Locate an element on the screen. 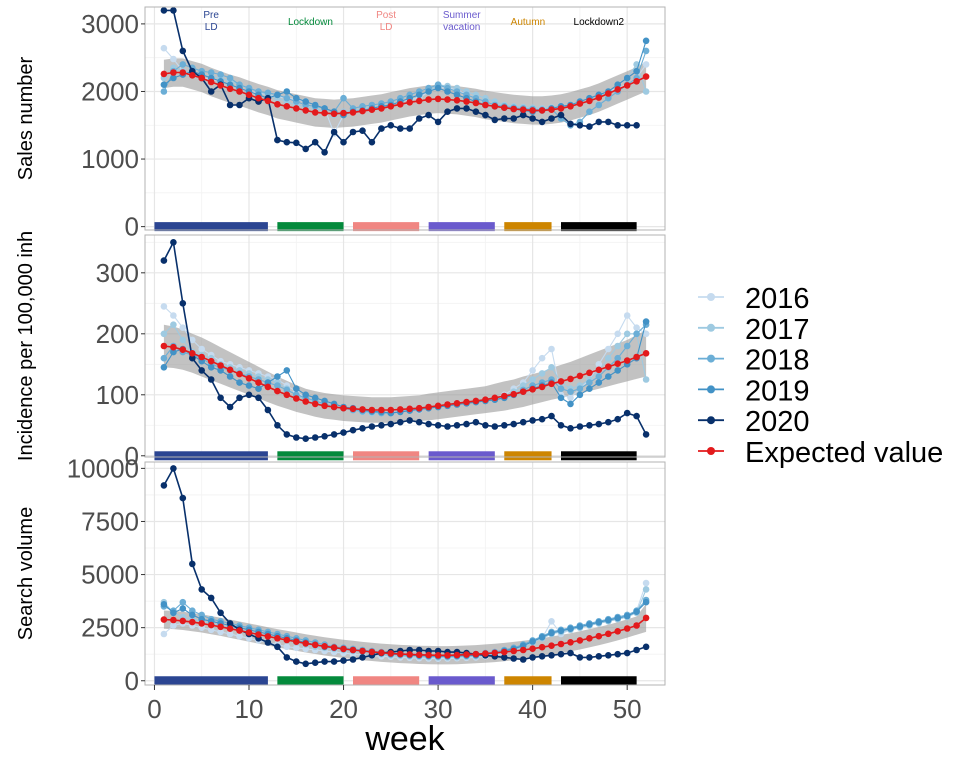  series-line is located at coordinates (405, 378).